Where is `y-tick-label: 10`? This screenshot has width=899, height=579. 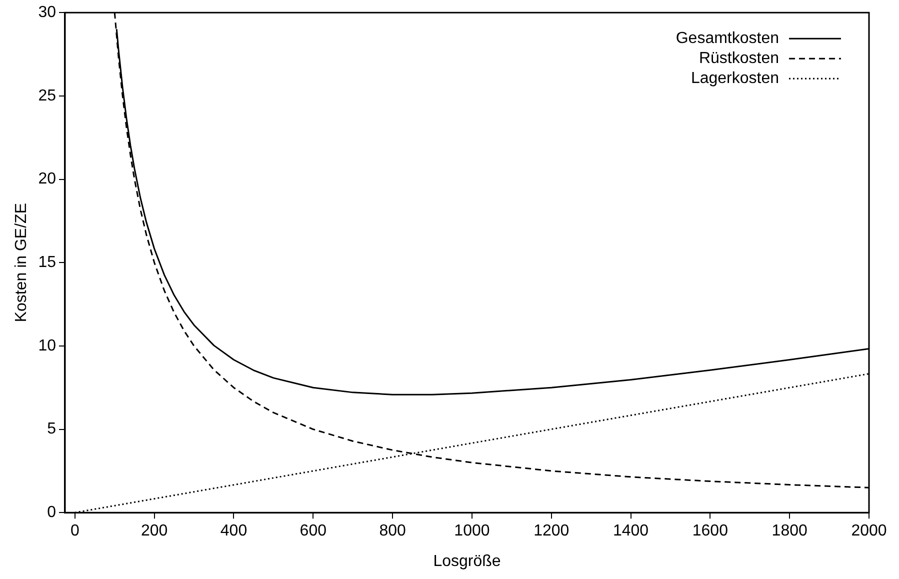
y-tick-label: 10 is located at coordinates (47, 345).